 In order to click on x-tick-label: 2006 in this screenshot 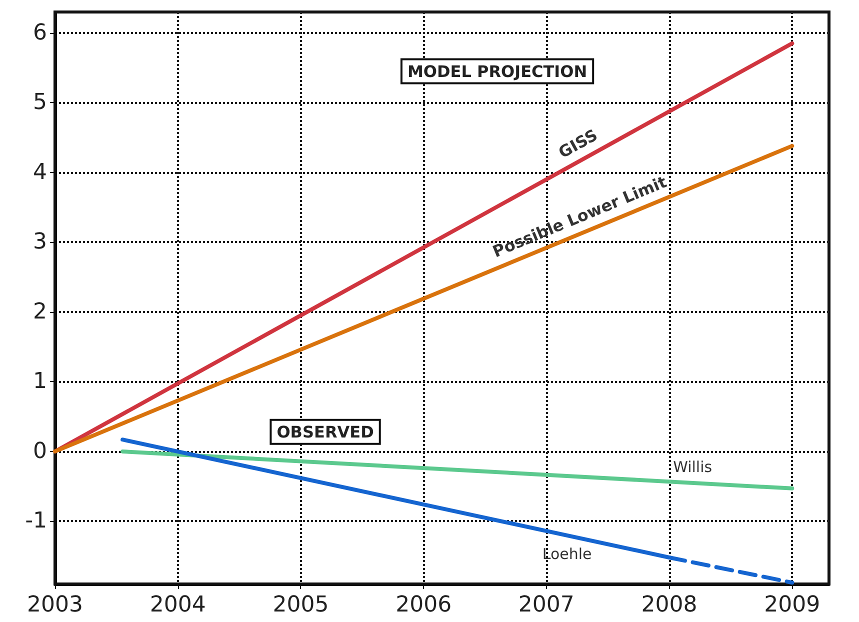, I will do `click(424, 605)`.